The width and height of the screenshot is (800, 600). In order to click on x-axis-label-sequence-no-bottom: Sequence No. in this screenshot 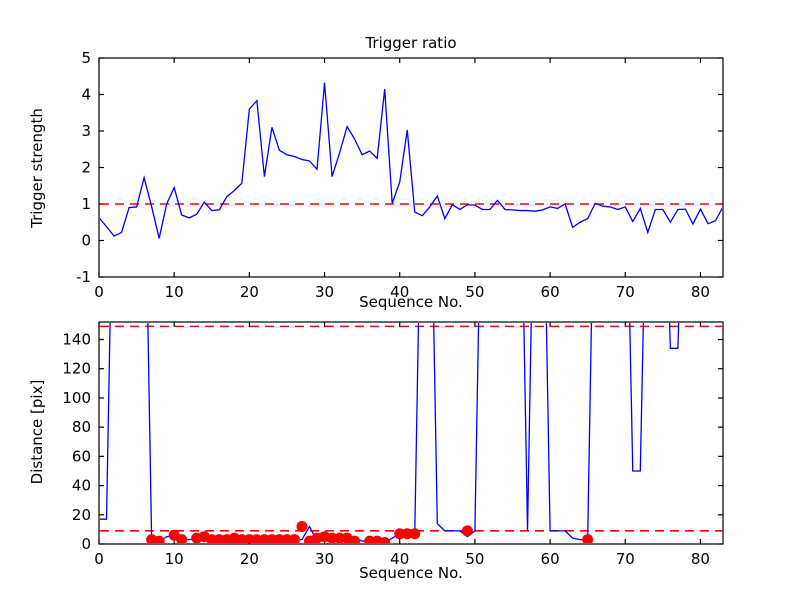, I will do `click(411, 573)`.